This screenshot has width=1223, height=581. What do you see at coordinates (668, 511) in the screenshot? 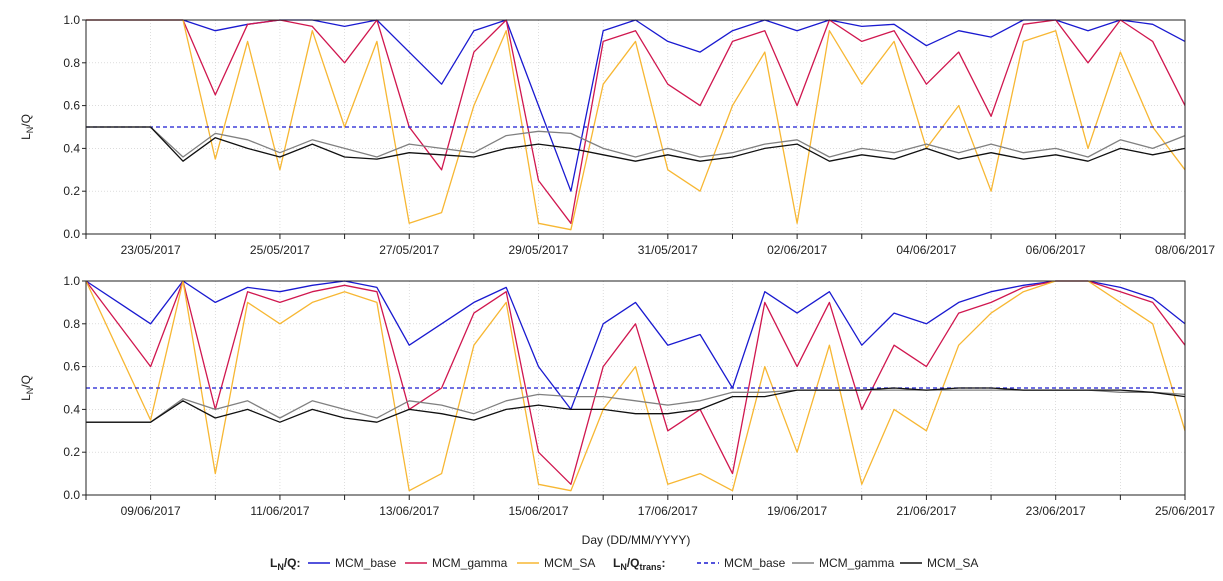
I see `x-tick-label: 17/06/2017` at bounding box center [668, 511].